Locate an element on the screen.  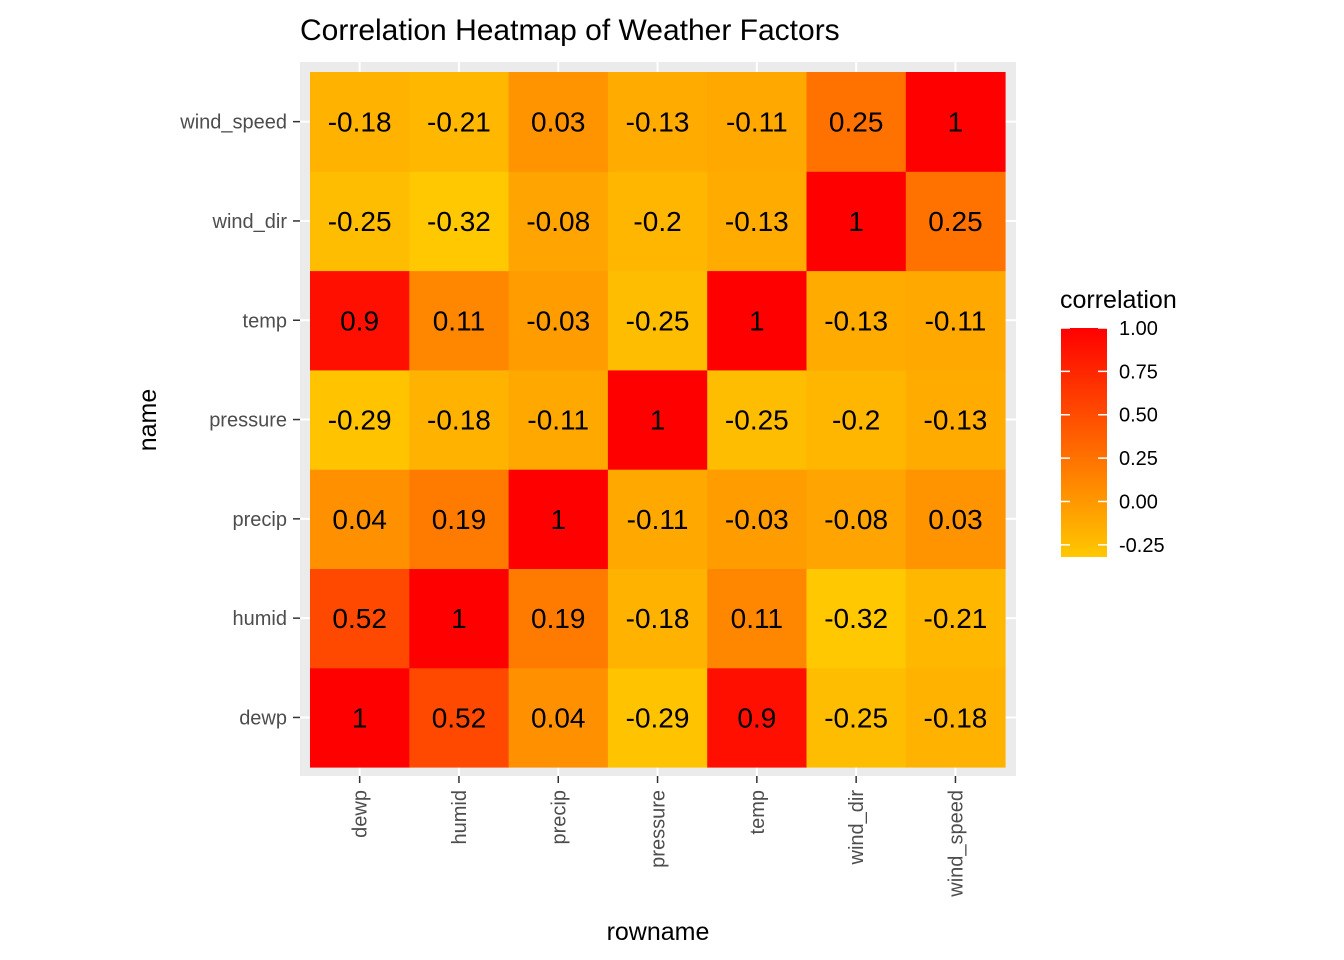
y-tick-label: precip is located at coordinates (260, 520).